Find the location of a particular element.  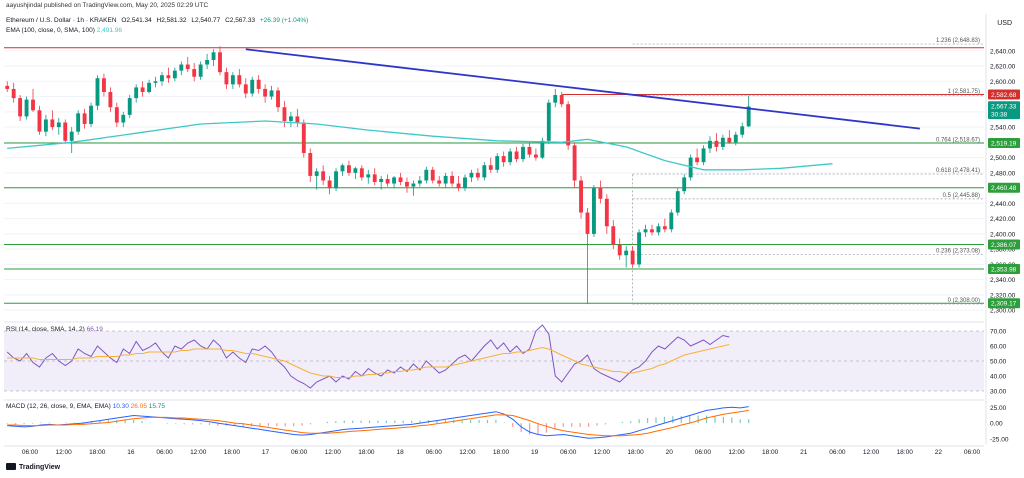

price-tick: 2,600.00 is located at coordinates (1003, 82).